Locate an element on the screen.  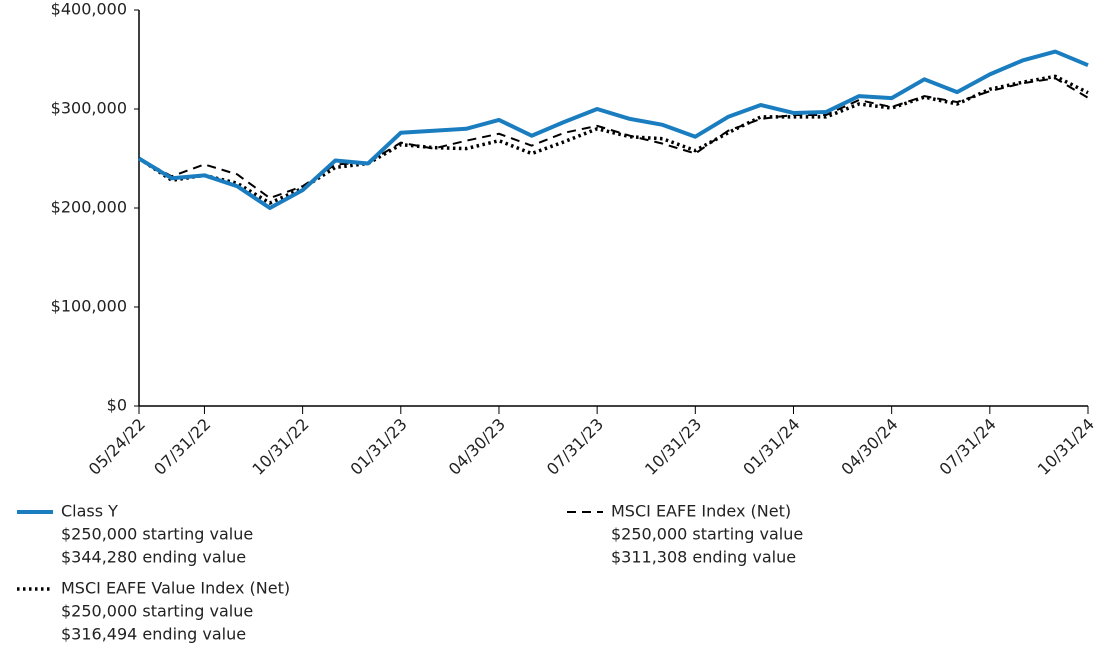
x-tick-label: 01/31/24 is located at coordinates (771, 447).